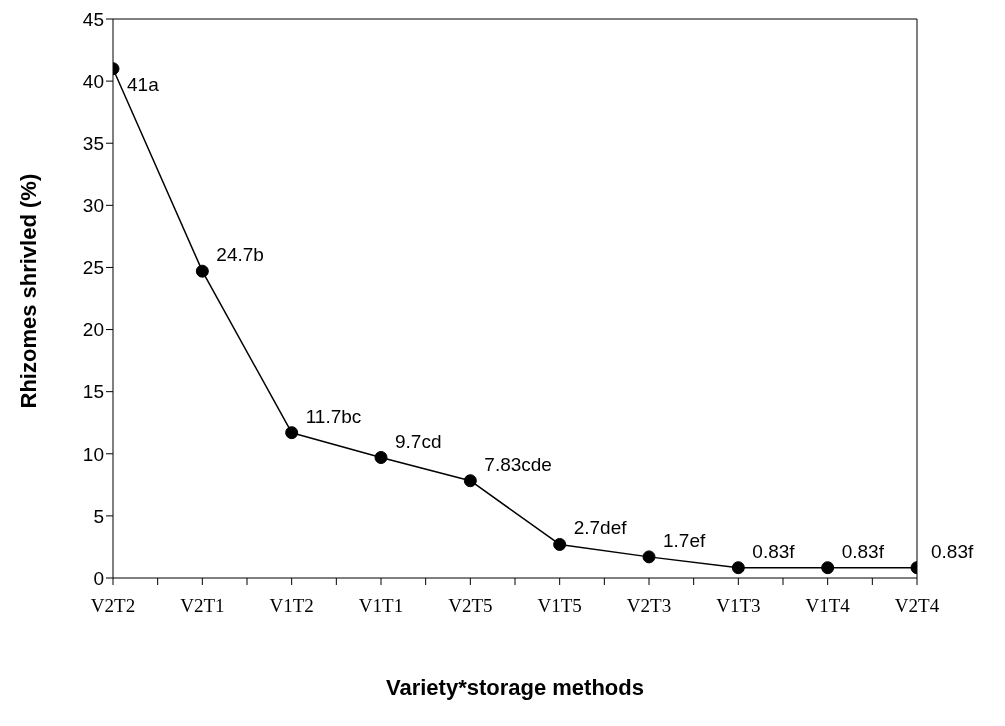 Image resolution: width=1005 pixels, height=726 pixels. I want to click on data-label: 9.7cd, so click(418, 441).